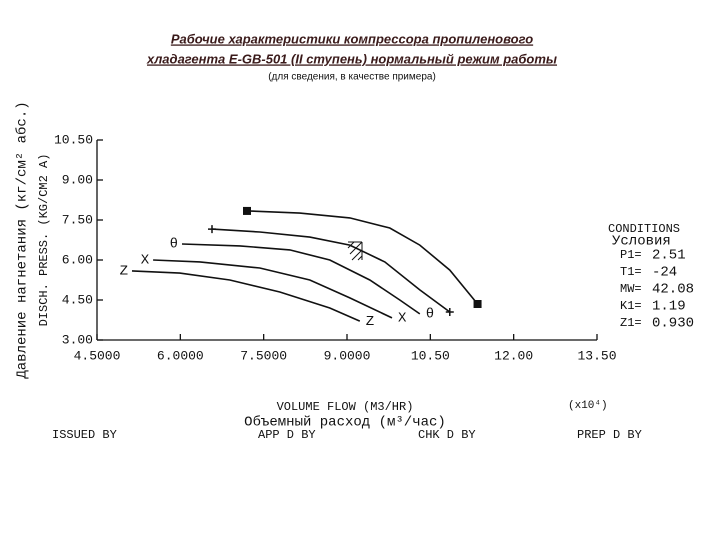 The width and height of the screenshot is (720, 540). What do you see at coordinates (77, 259) in the screenshot?
I see `y-tick-label: 6.00` at bounding box center [77, 259].